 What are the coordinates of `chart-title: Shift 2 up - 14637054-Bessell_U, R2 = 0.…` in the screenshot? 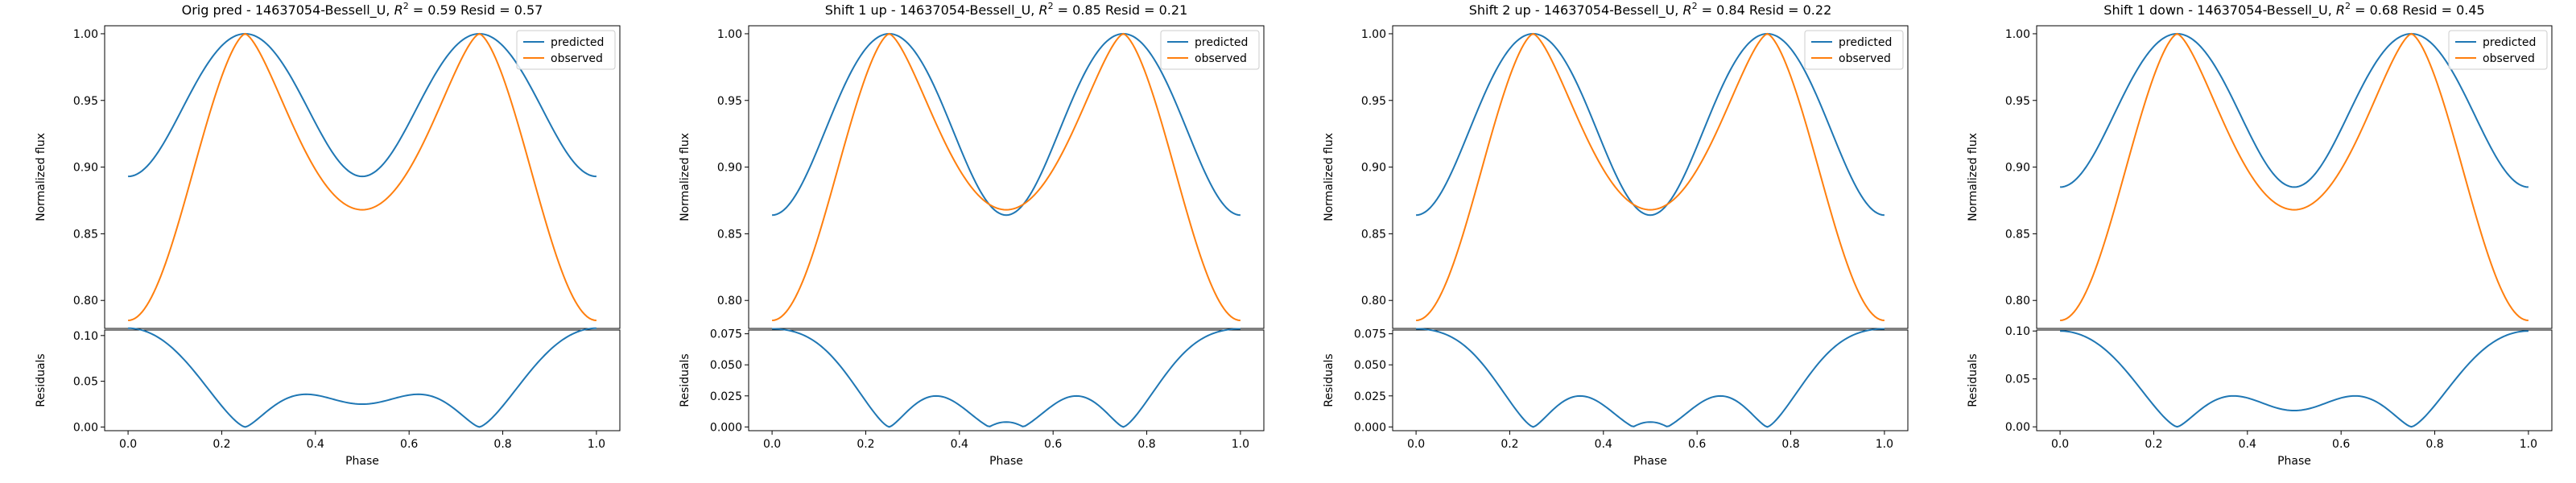 It's located at (1650, 10).